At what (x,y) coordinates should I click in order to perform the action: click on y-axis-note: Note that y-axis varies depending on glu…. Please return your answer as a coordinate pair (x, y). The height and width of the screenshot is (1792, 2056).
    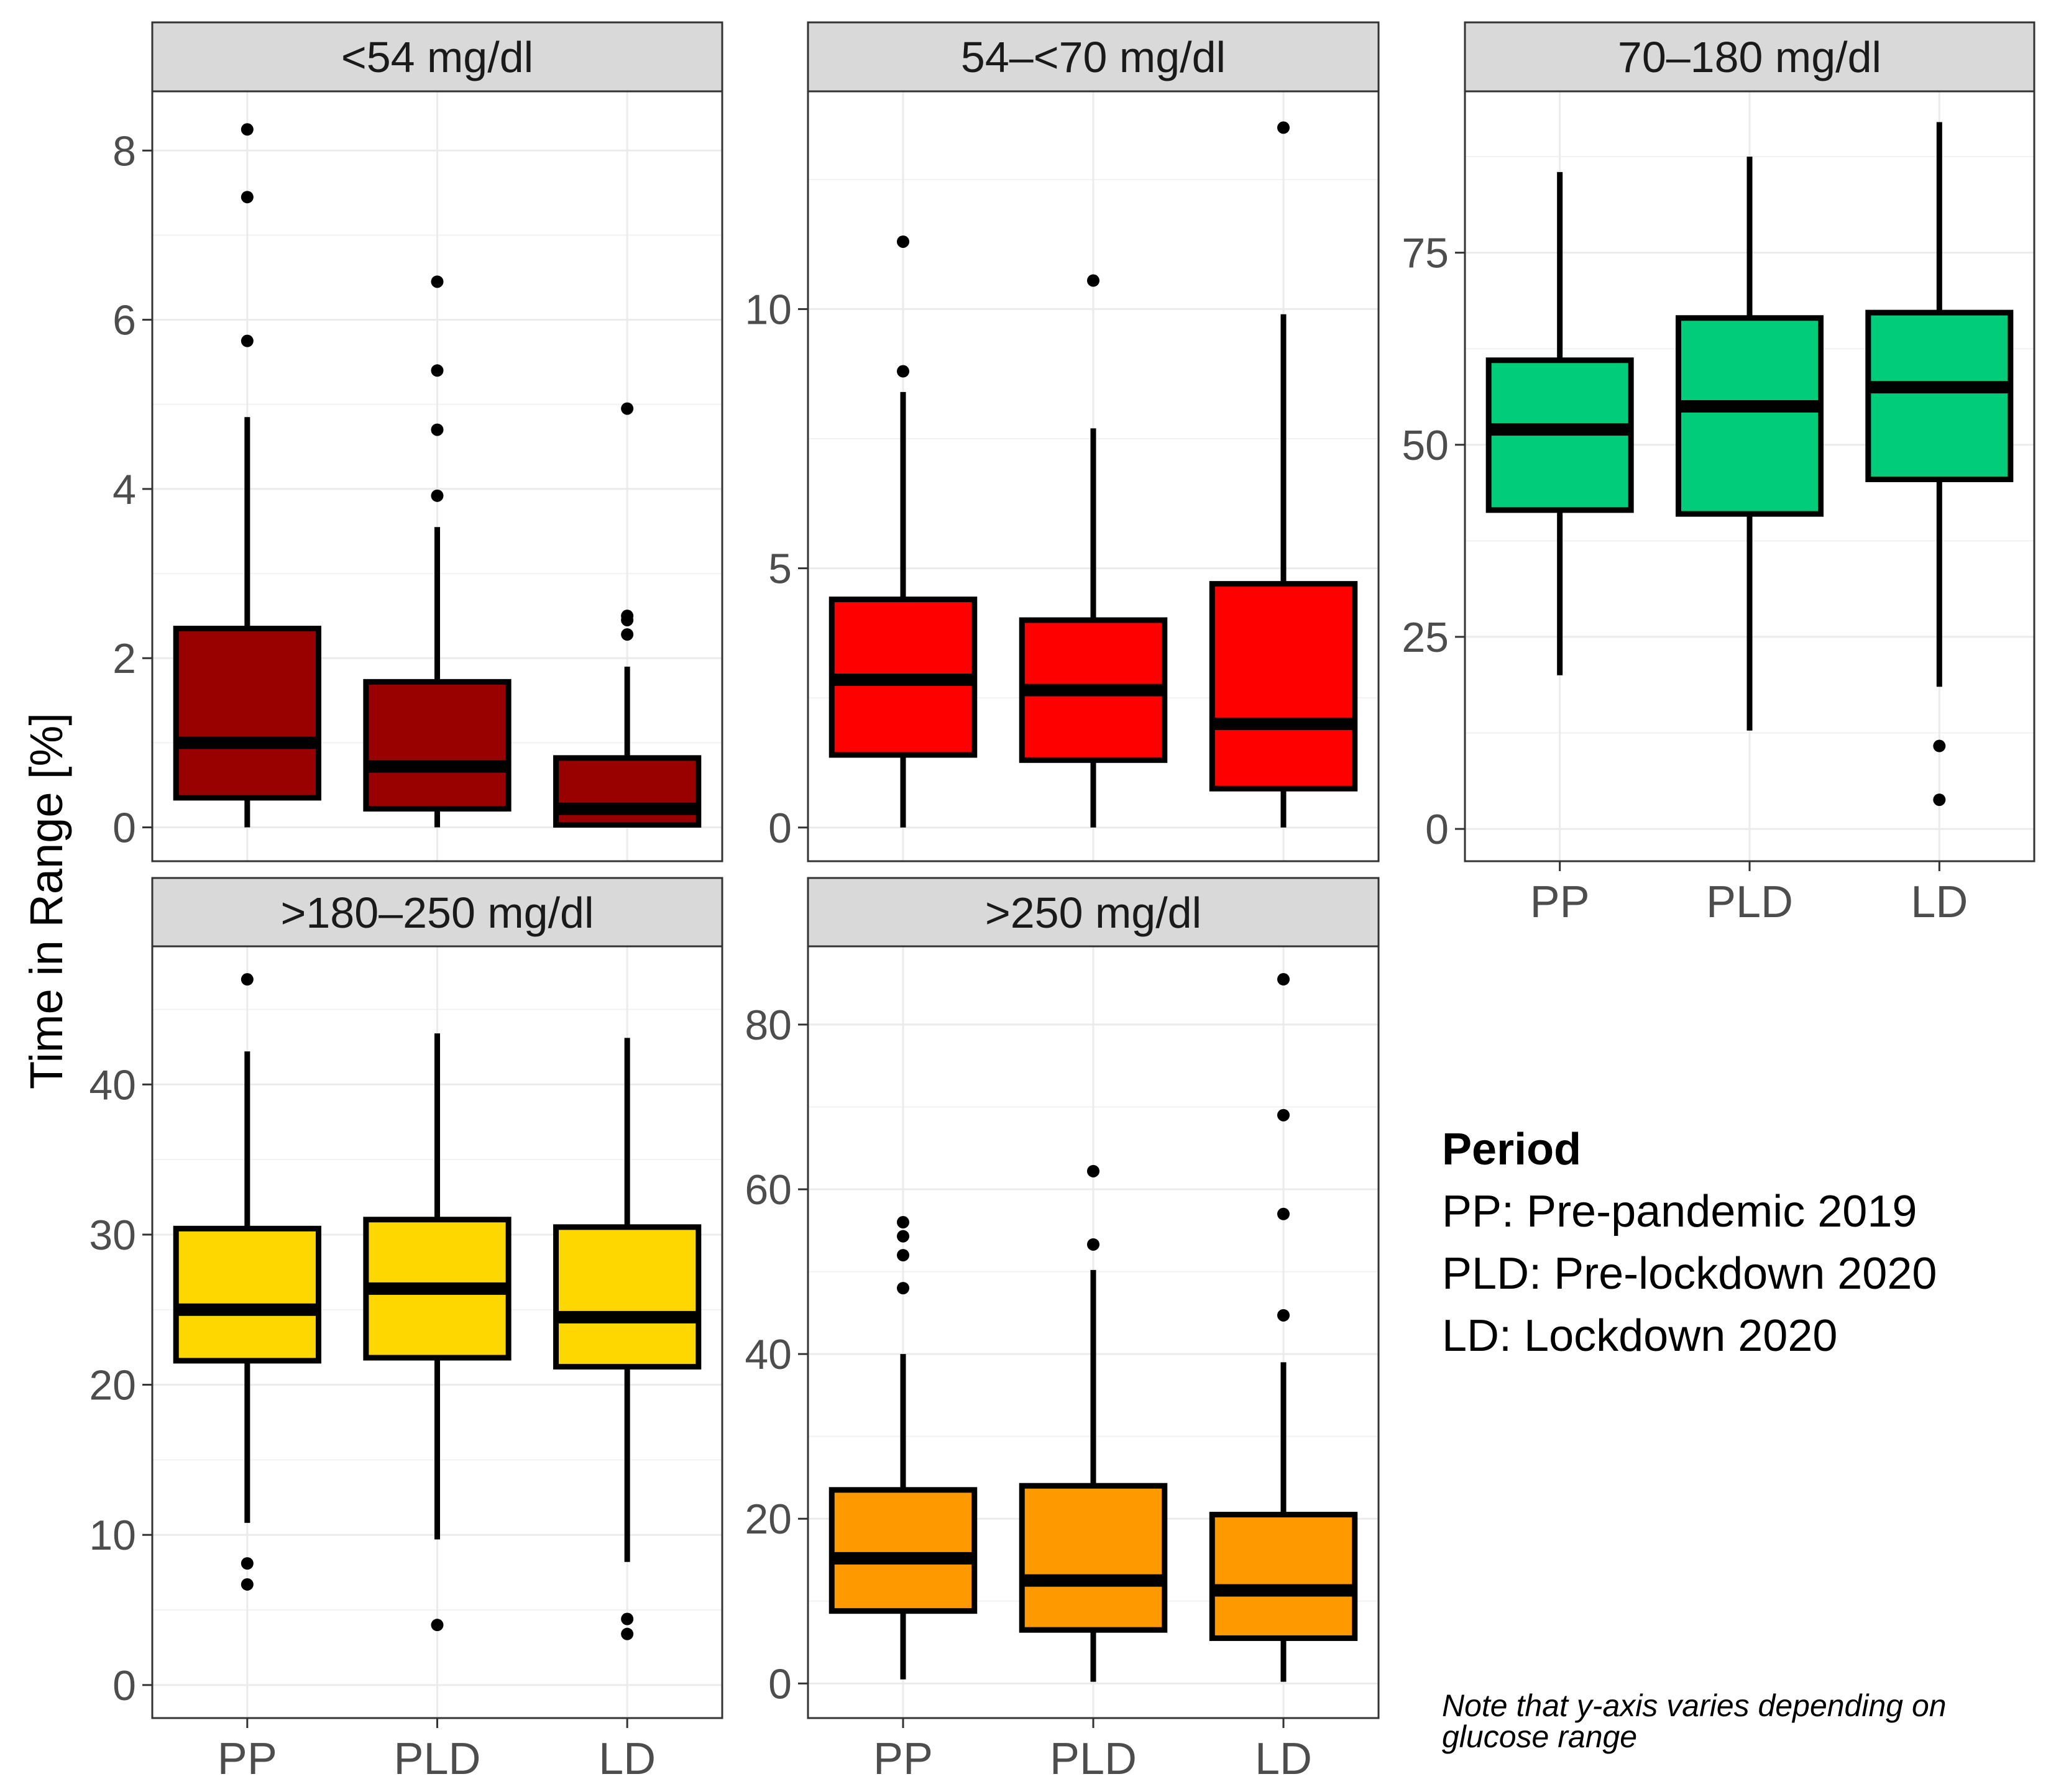
    Looking at the image, I should click on (1694, 1721).